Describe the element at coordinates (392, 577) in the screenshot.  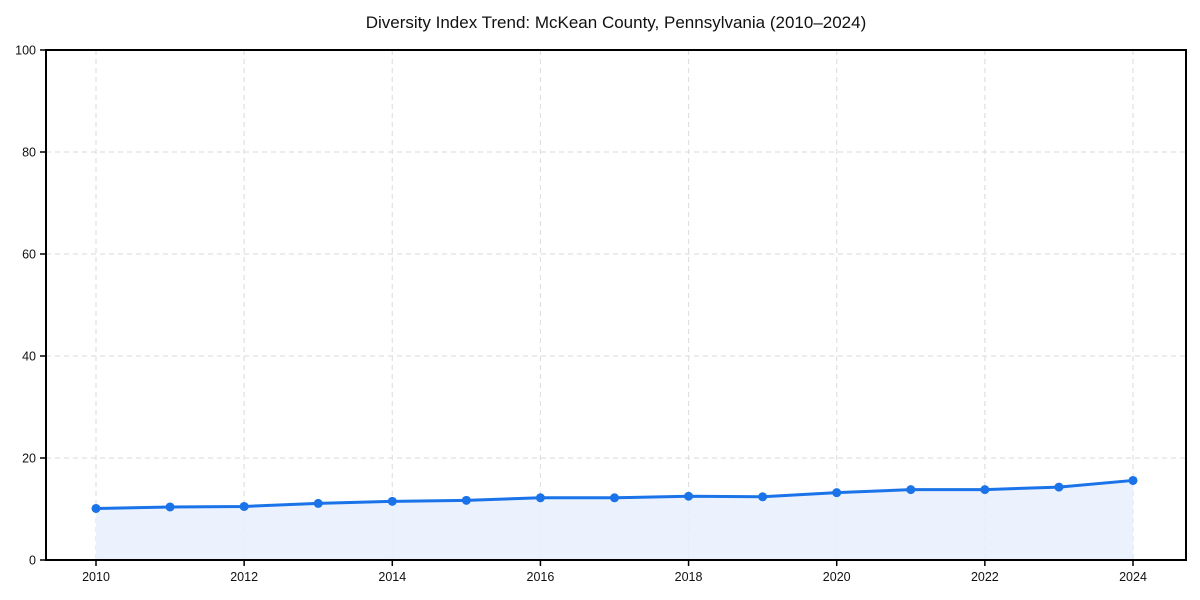
I see `x-tick-label: 2014` at that location.